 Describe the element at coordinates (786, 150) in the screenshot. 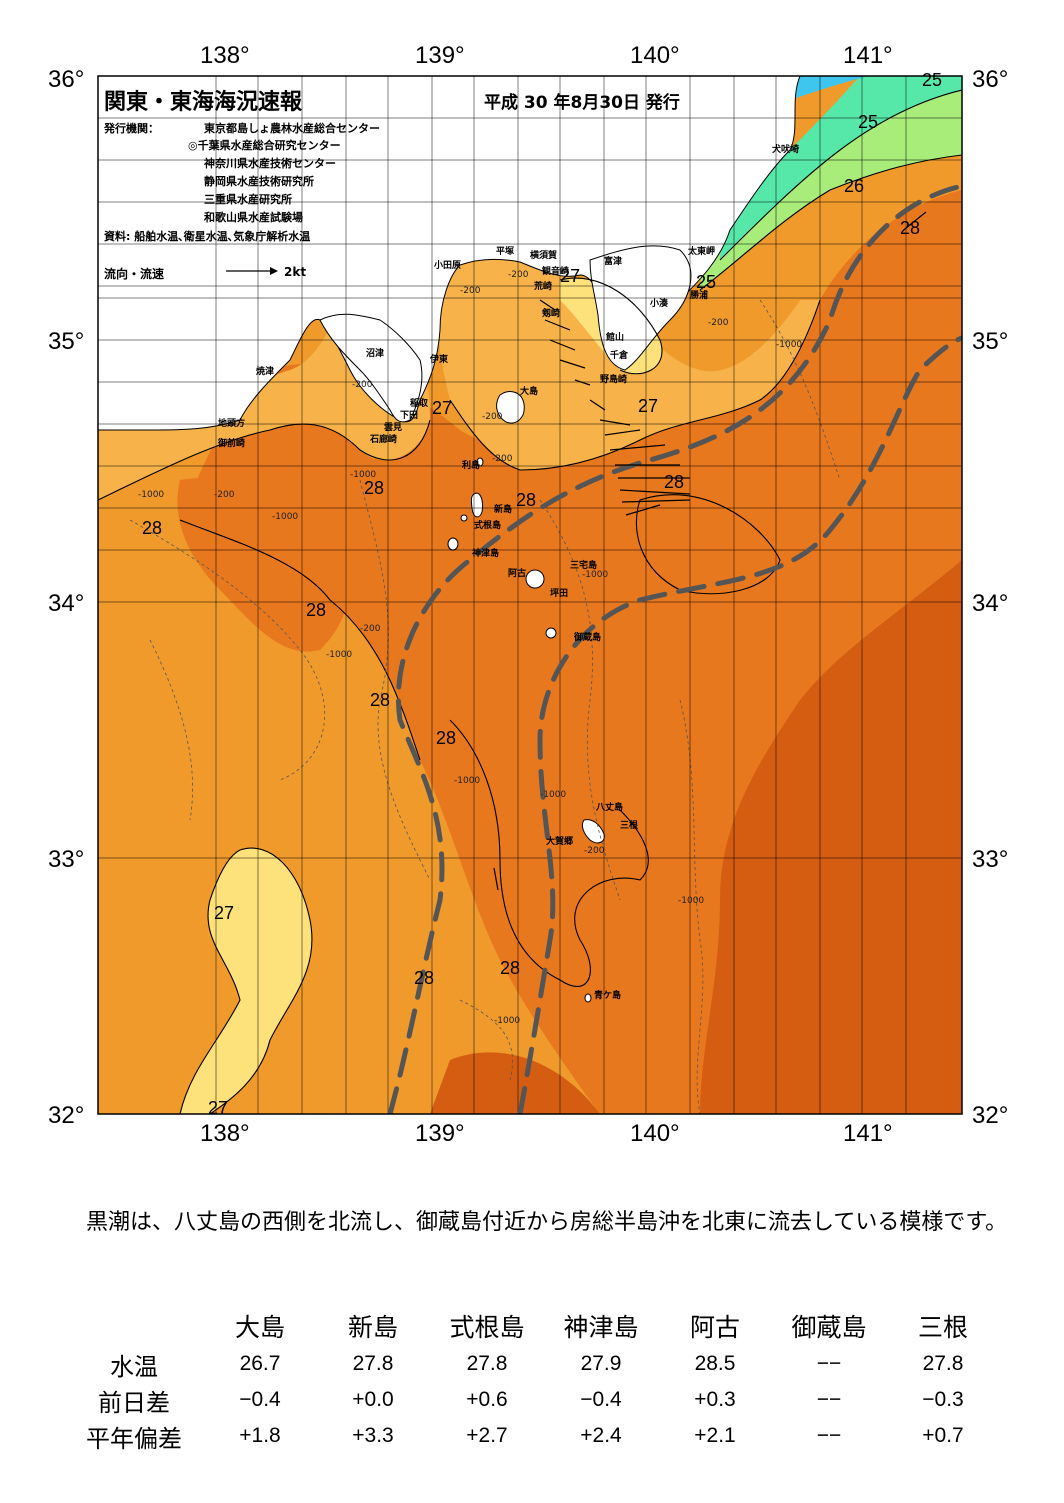

I see `place-label: 犬吠埼` at that location.